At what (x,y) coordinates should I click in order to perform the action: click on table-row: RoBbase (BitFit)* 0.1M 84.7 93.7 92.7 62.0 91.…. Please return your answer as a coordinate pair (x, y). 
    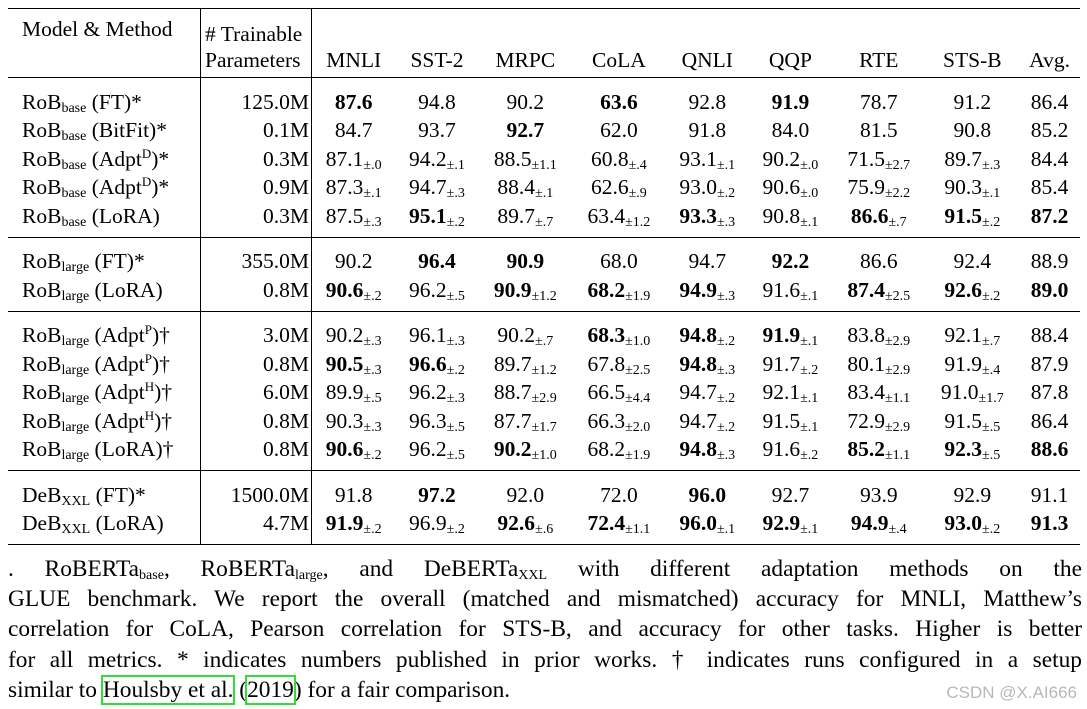
    Looking at the image, I should click on (544, 130).